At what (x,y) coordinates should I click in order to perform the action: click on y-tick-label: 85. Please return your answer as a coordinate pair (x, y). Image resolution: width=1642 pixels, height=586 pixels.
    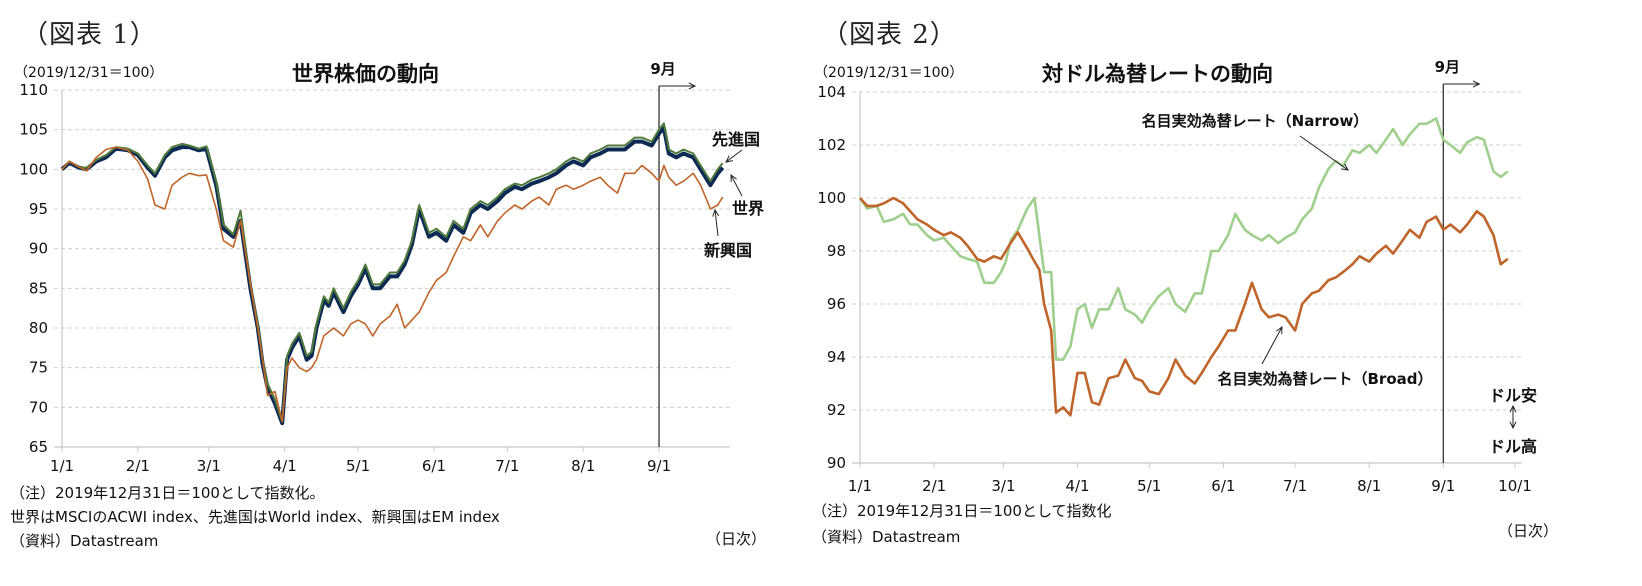
    Looking at the image, I should click on (38, 288).